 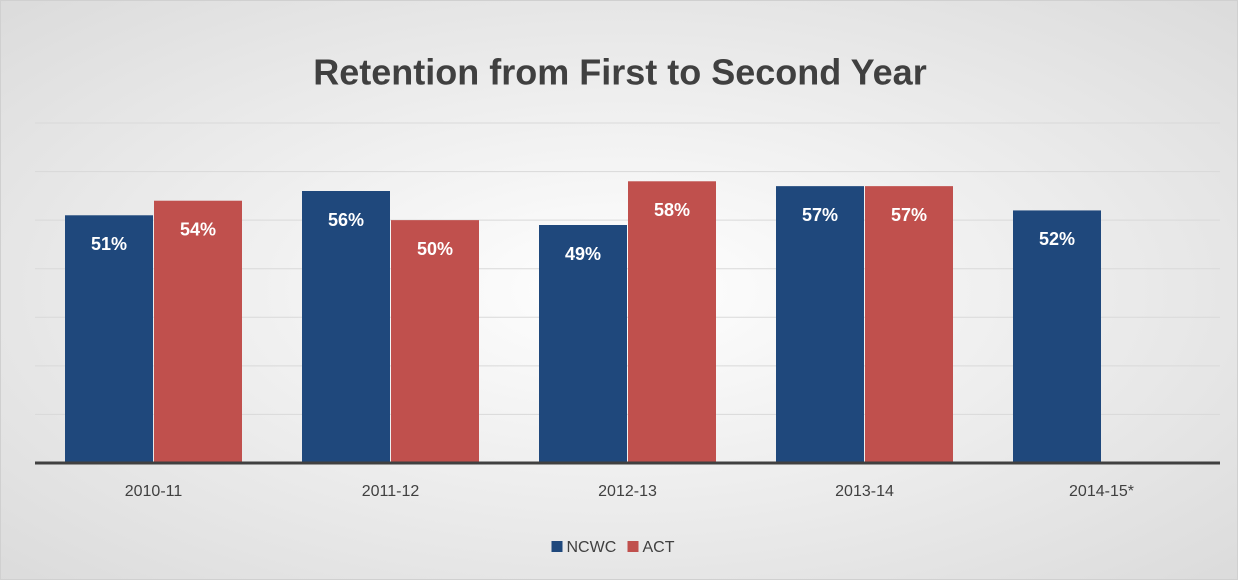 What do you see at coordinates (1057, 239) in the screenshot?
I see `data-label: 52%` at bounding box center [1057, 239].